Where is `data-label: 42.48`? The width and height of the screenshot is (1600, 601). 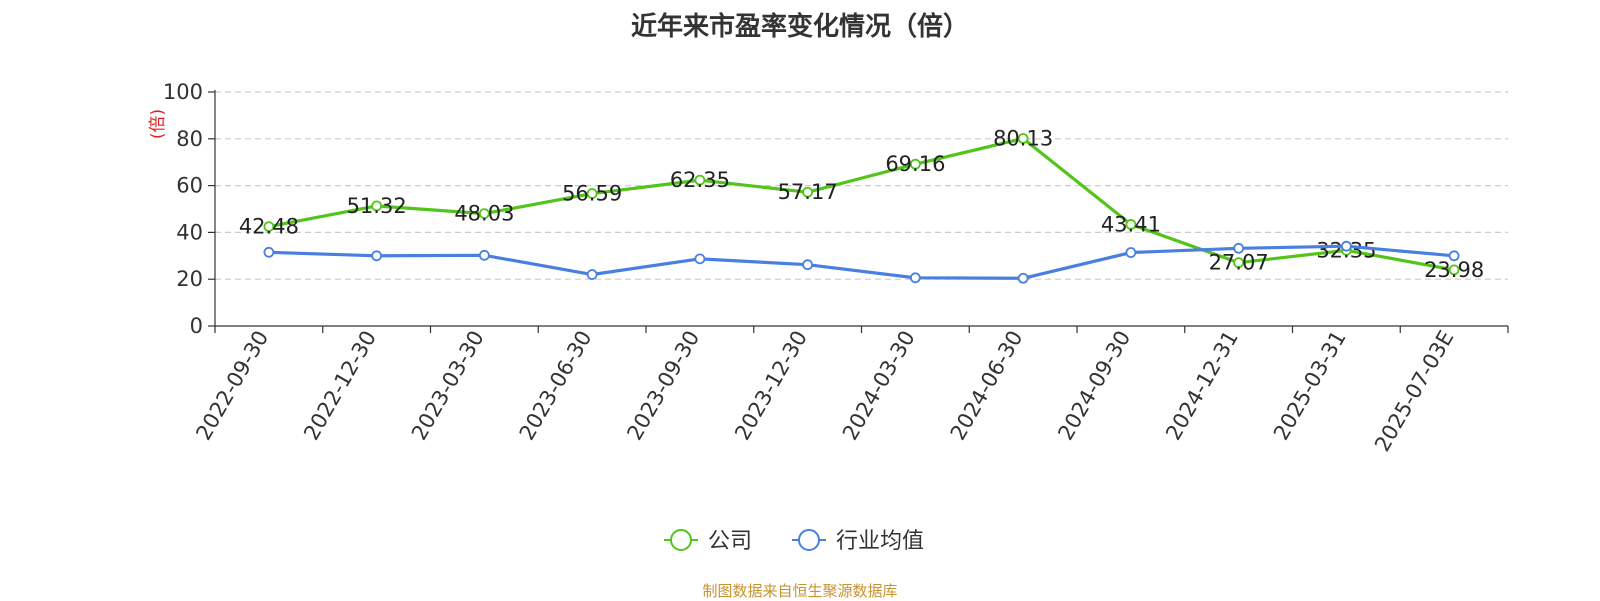 data-label: 42.48 is located at coordinates (269, 227).